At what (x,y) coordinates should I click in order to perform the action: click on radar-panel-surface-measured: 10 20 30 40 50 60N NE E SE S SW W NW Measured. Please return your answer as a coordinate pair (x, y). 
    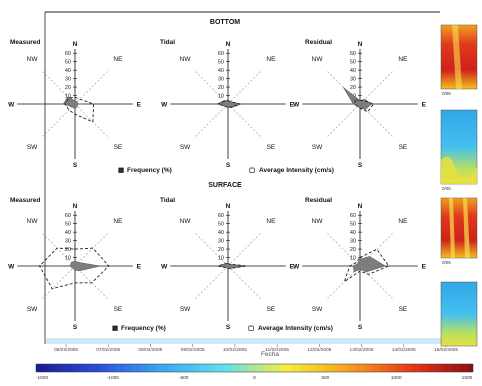
    Looking at the image, I should click on (74, 264).